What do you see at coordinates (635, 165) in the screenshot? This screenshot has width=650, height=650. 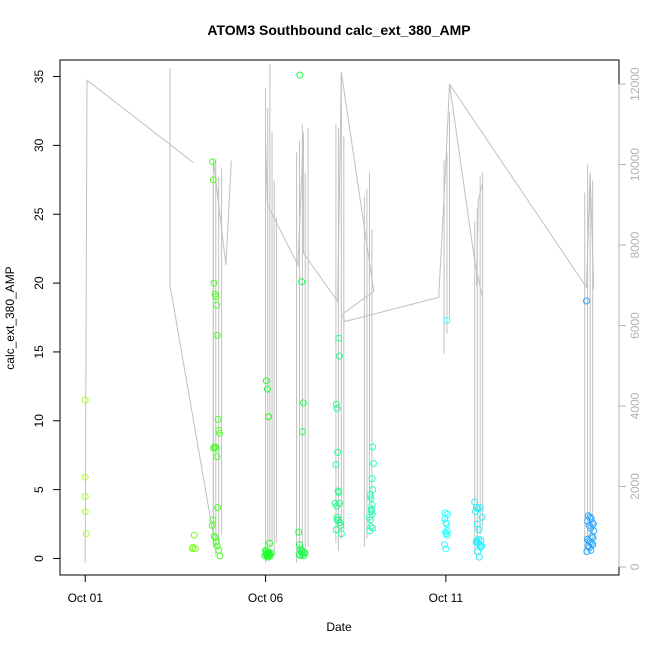 I see `right-axis-tick-label: 10000` at bounding box center [635, 165].